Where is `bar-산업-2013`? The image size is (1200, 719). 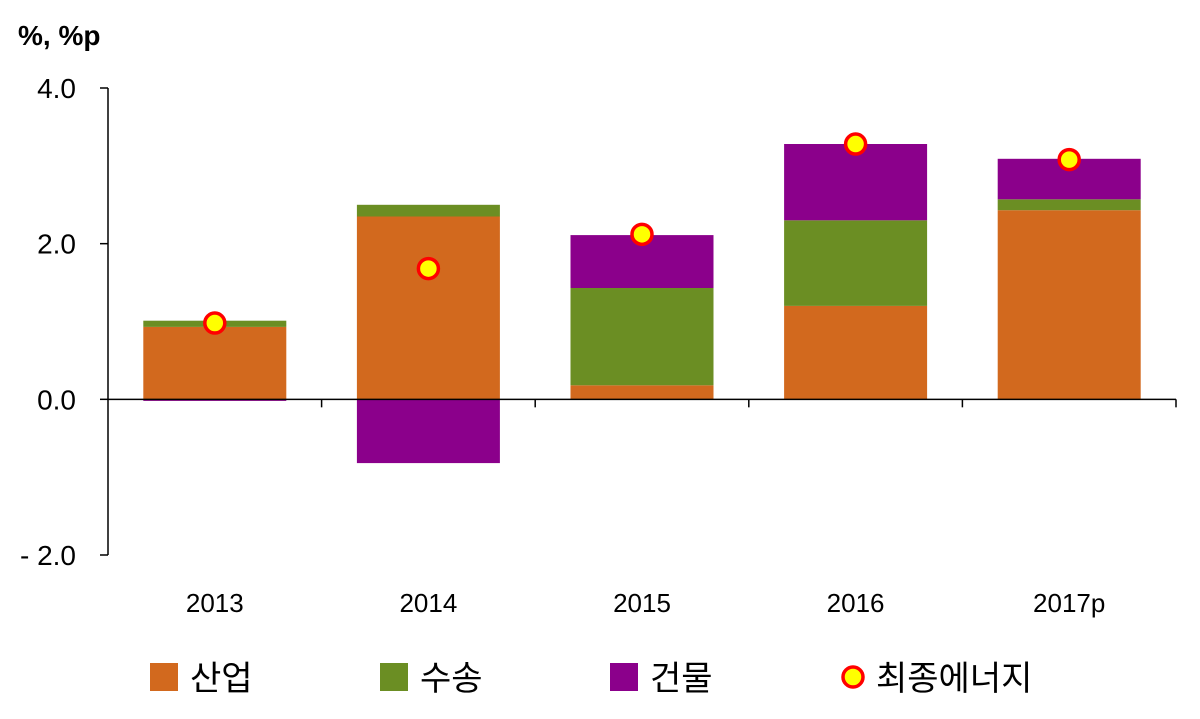
bar-산업-2013 is located at coordinates (215, 363).